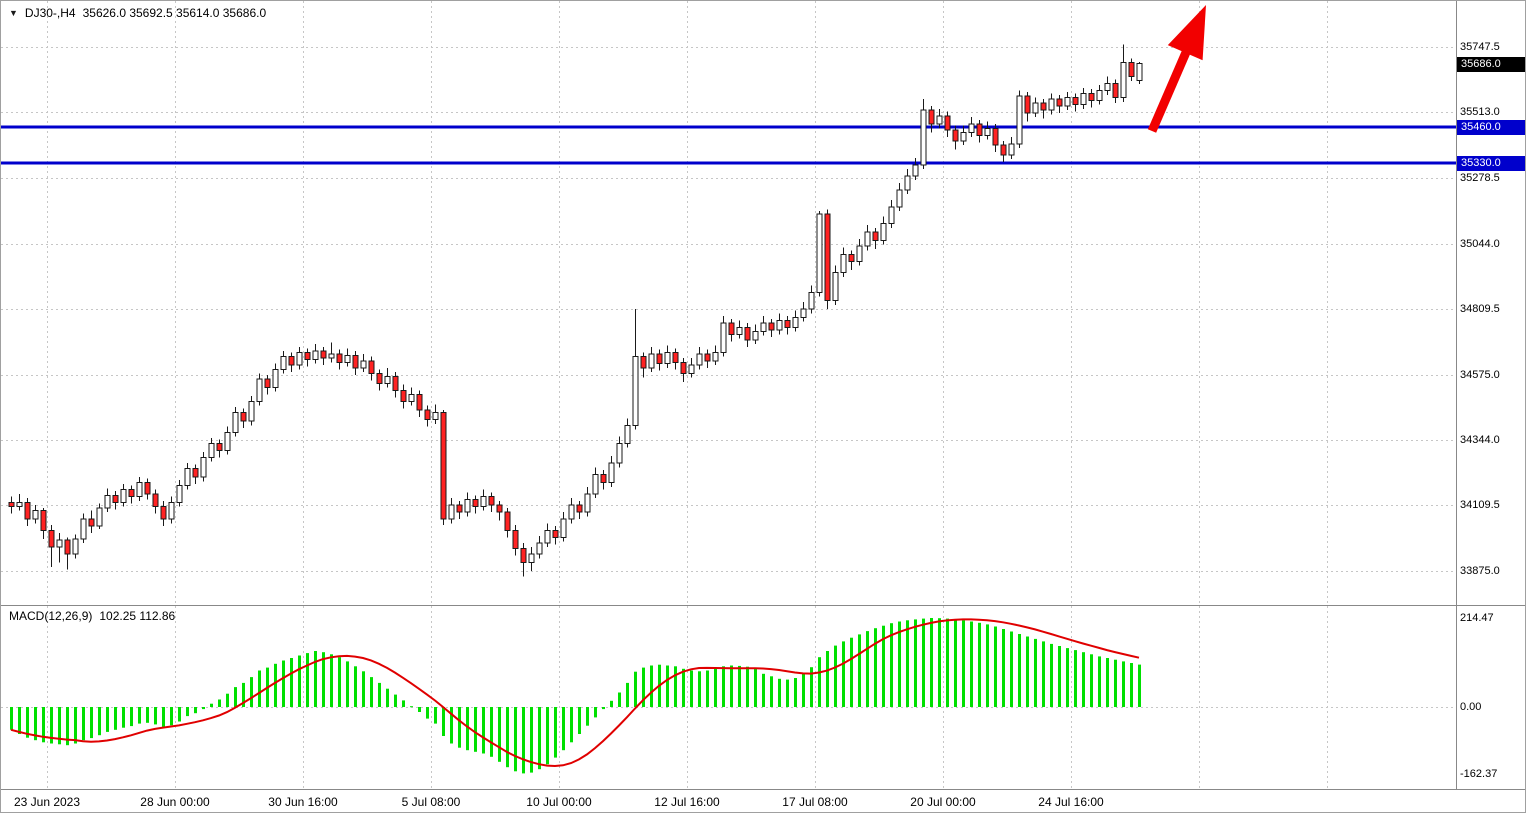  Describe the element at coordinates (1480, 571) in the screenshot. I see `price-tick-label: 33875.0` at that location.